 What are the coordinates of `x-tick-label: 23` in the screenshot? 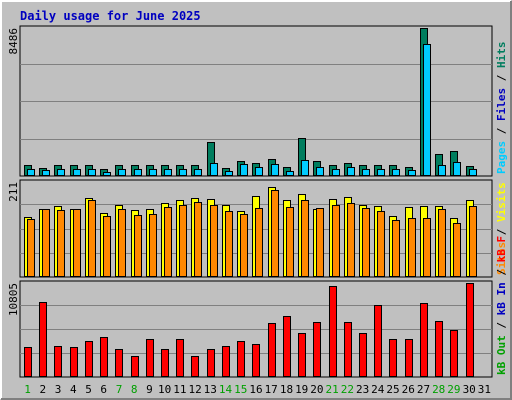 It's located at (362, 389).